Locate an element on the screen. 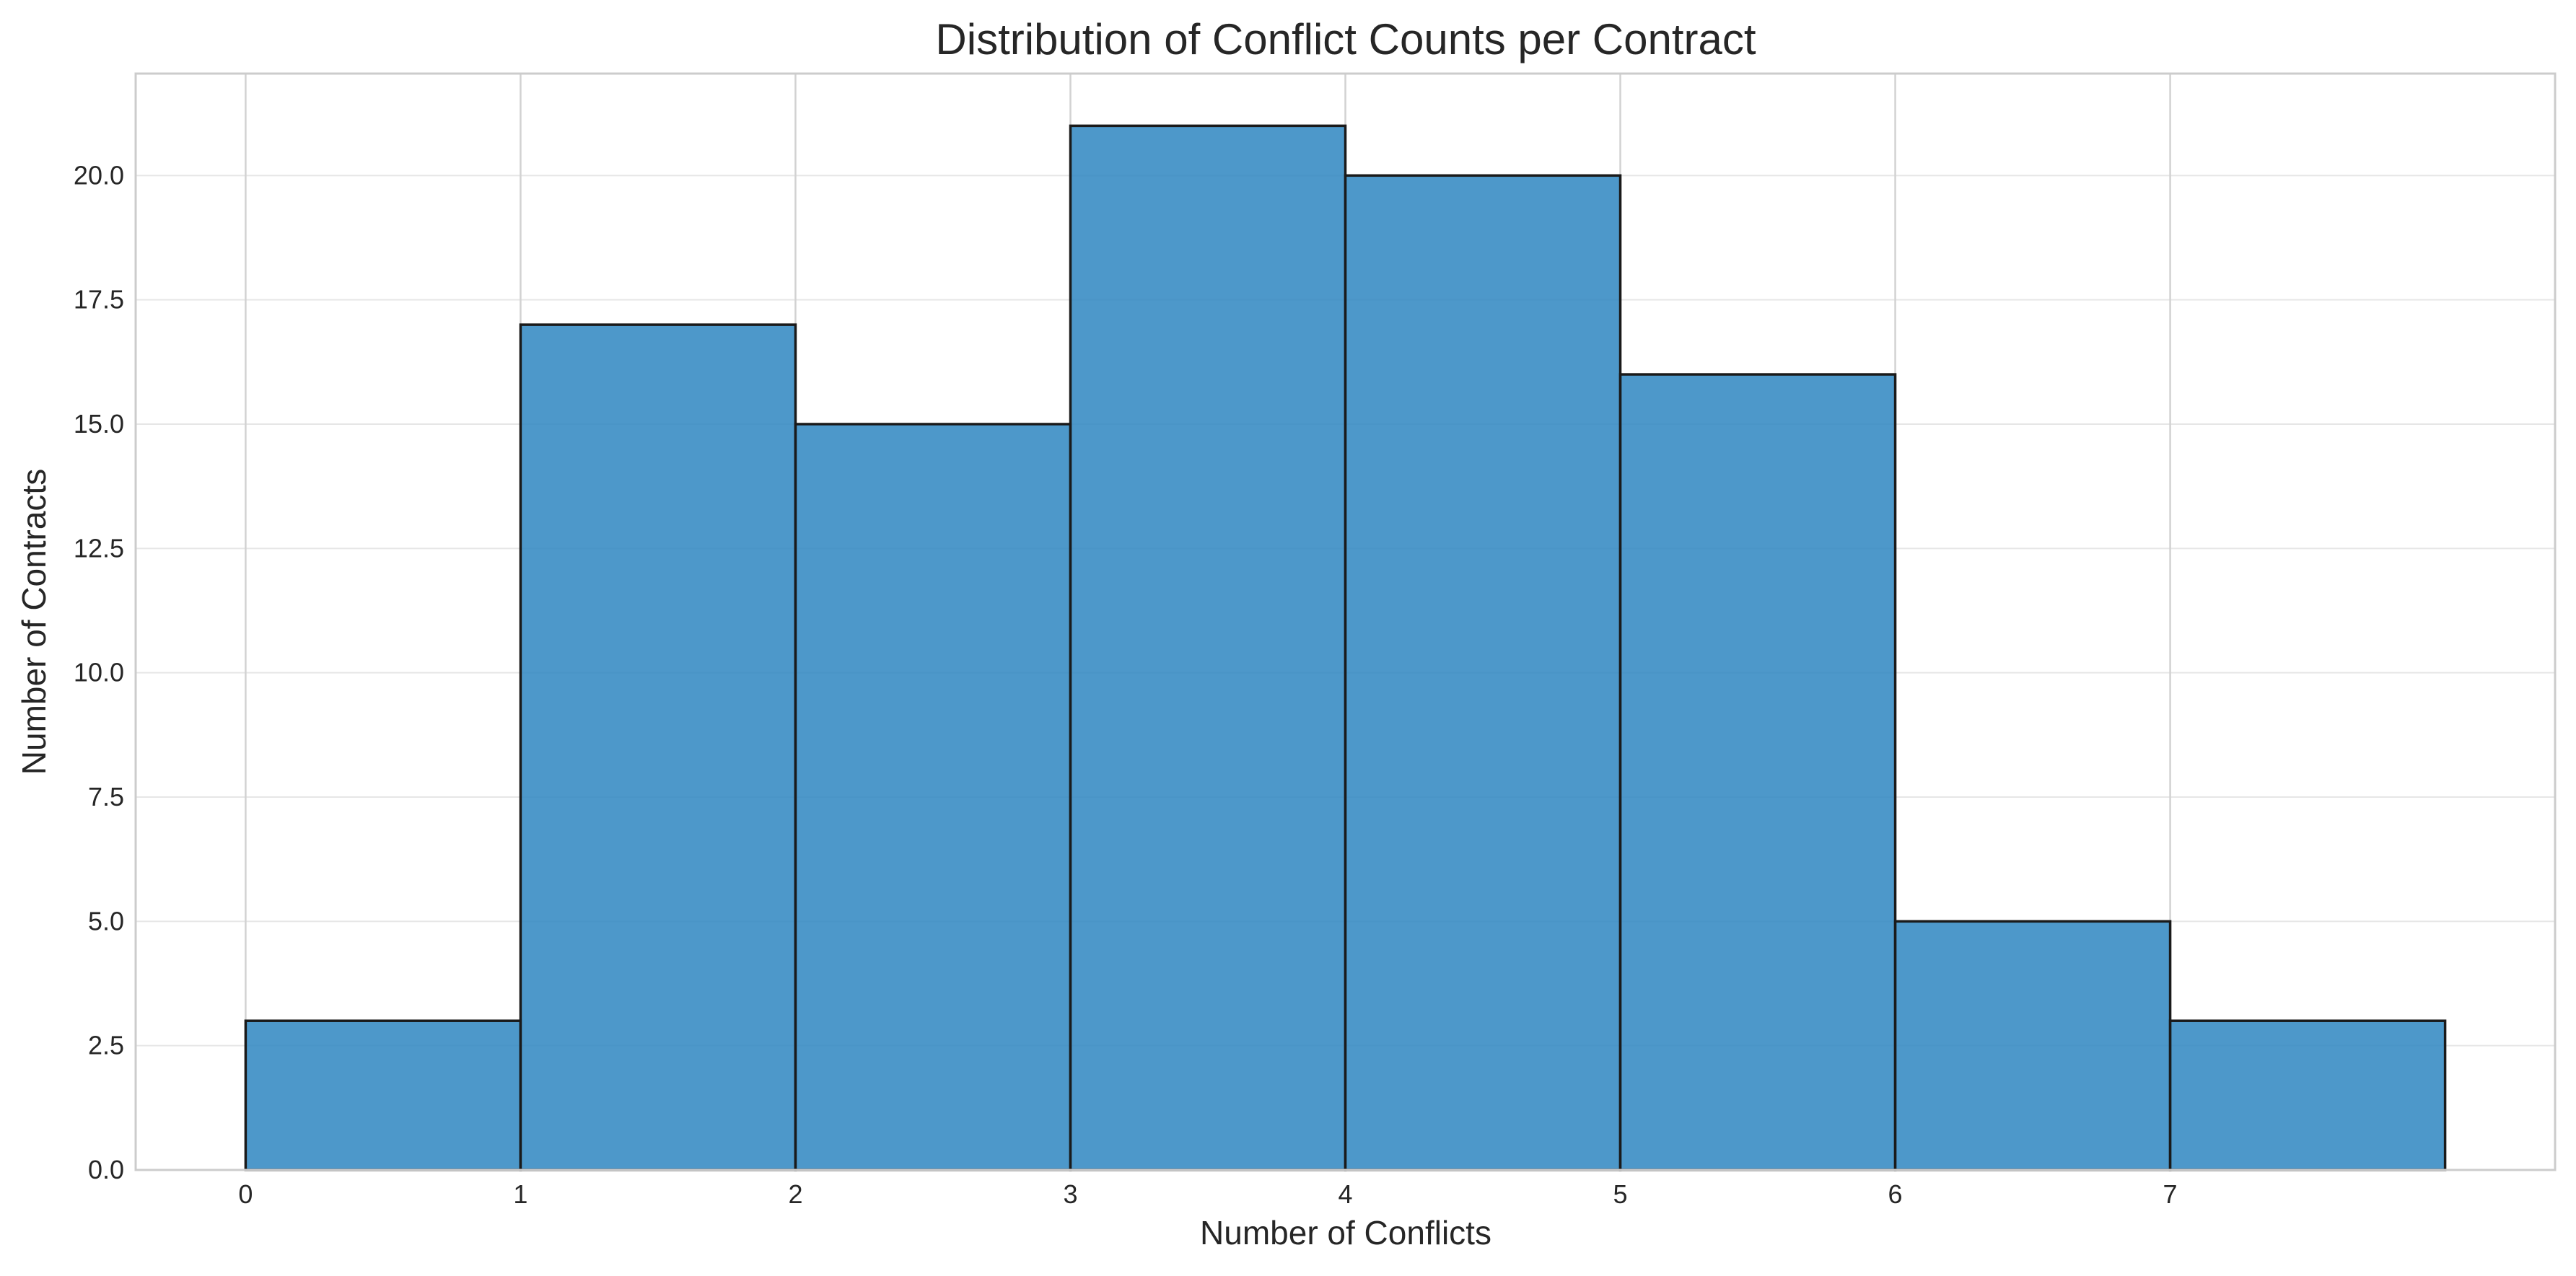  y-tick-labels: 0.0 2.5 5.0 7.5 10.0 12.5 15.0 17.5 20.0 is located at coordinates (99, 672).